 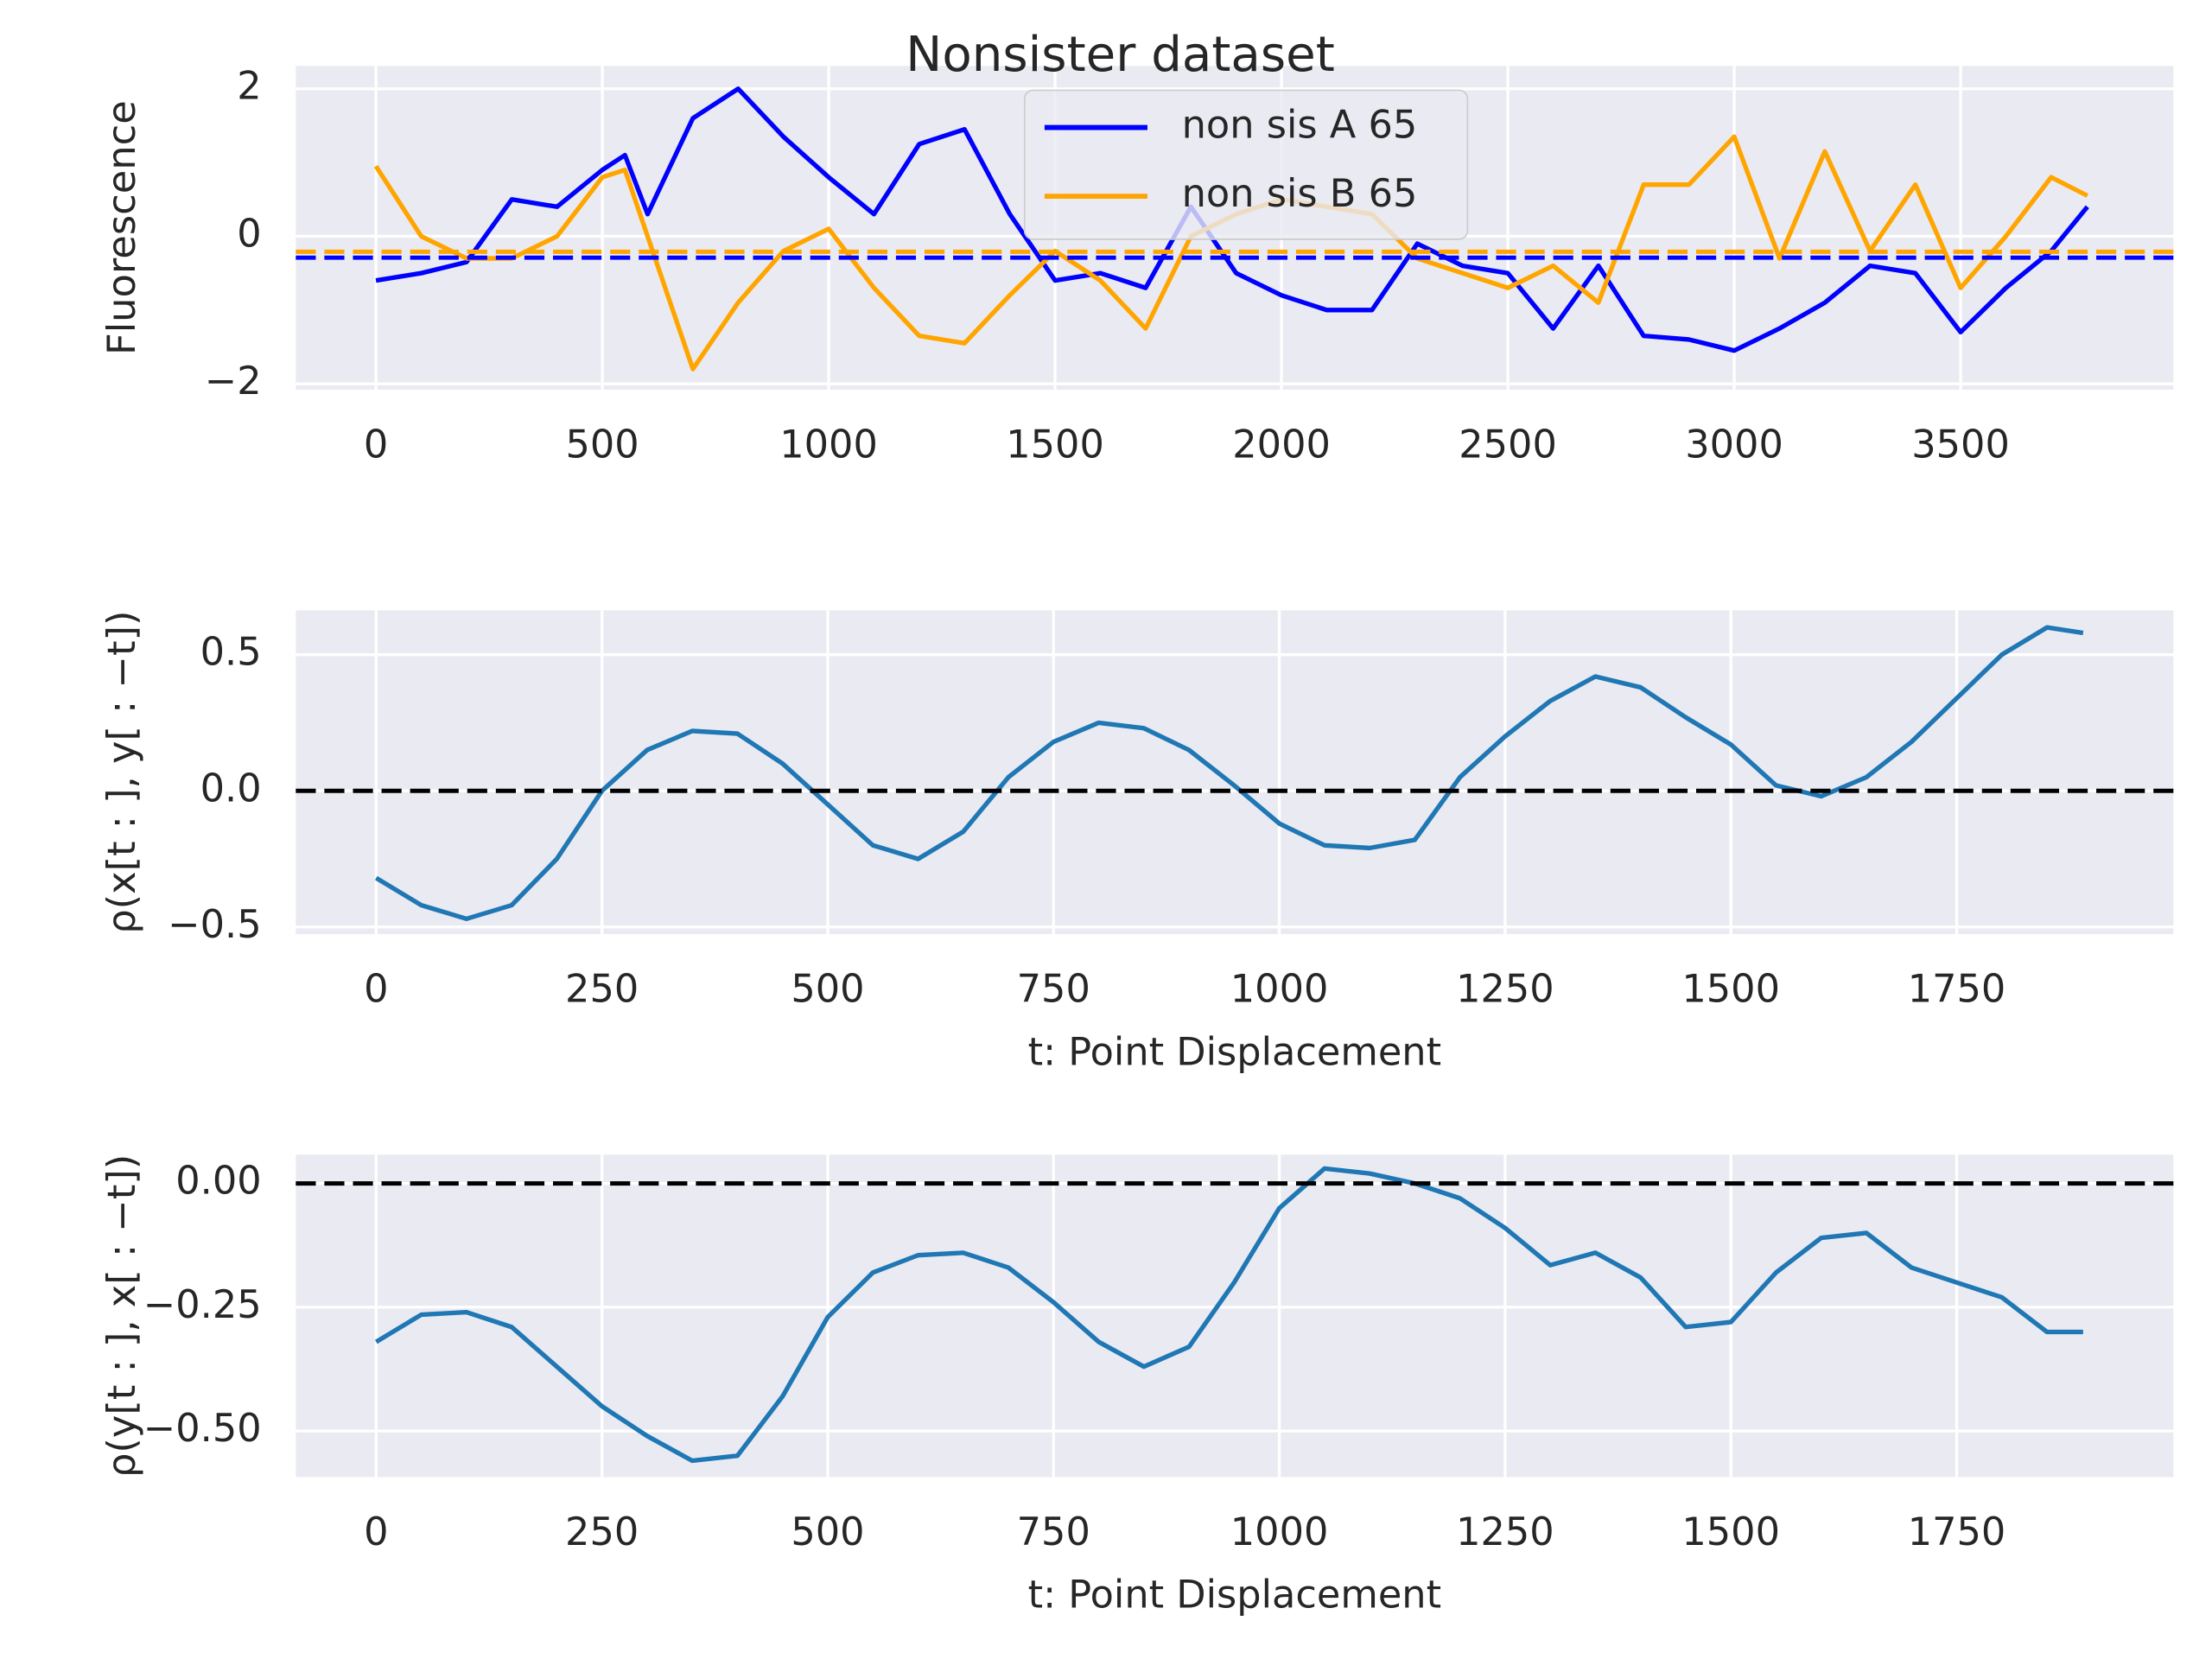 What do you see at coordinates (1246, 164) in the screenshot?
I see `legend: non sis A 65 non sis B 65` at bounding box center [1246, 164].